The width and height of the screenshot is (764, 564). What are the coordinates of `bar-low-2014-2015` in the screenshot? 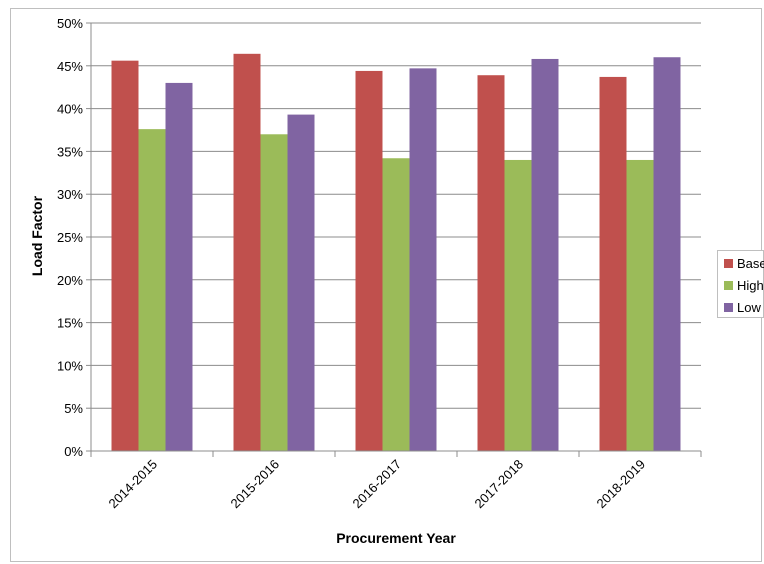 It's located at (179, 267).